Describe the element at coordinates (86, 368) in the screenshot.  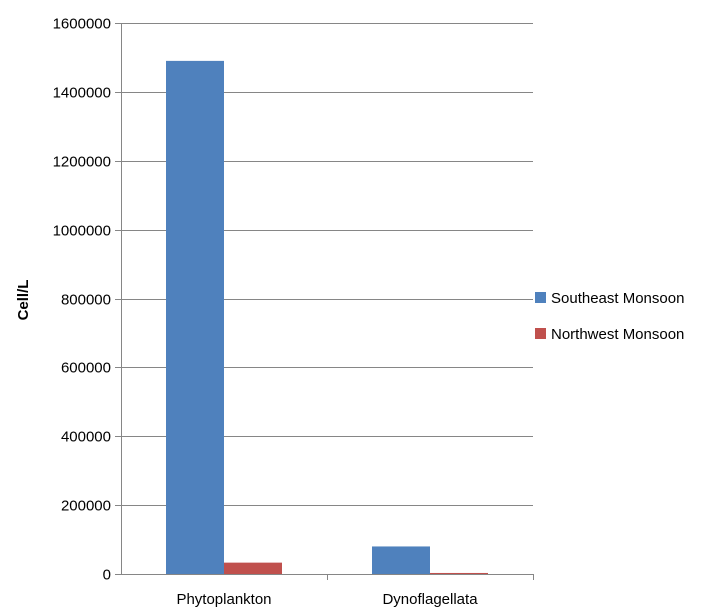
I see `y-tick-label: 600000` at that location.